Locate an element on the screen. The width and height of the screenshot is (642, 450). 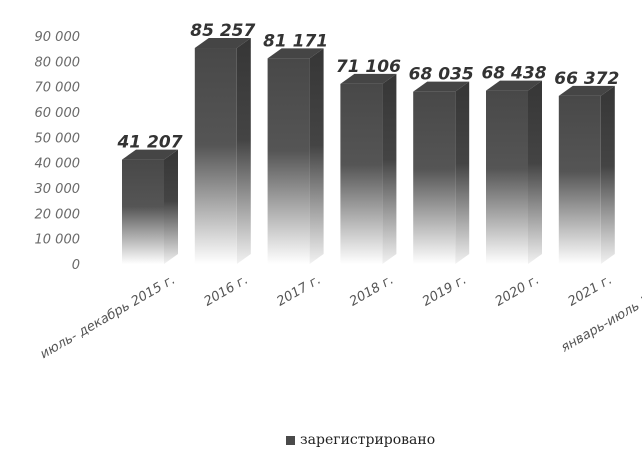
x-tick-label: 2021 г. is located at coordinates (590, 290).